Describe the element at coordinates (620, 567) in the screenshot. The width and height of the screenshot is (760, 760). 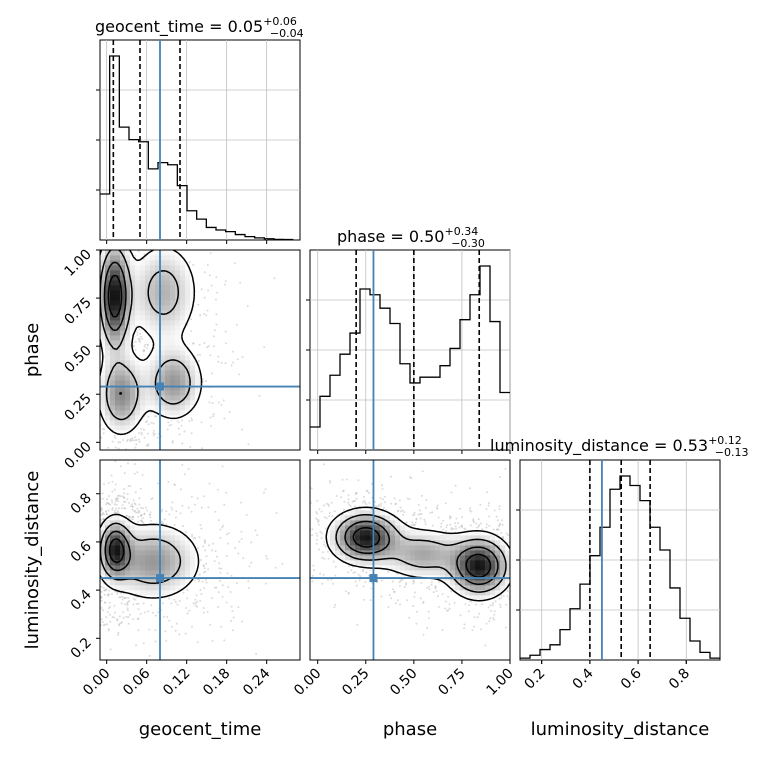
I see `hist-steps-luminosity_distance` at that location.